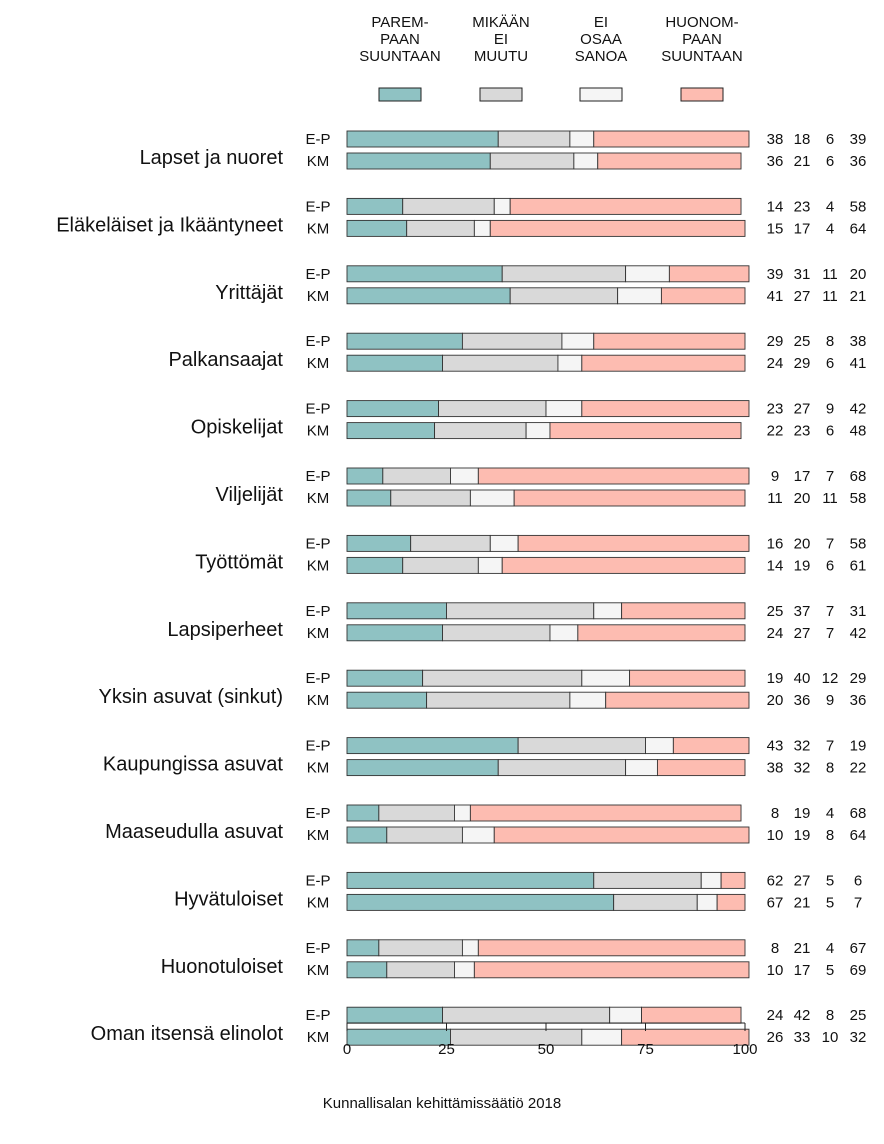  What do you see at coordinates (858, 970) in the screenshot?
I see `data-label: 69` at bounding box center [858, 970].